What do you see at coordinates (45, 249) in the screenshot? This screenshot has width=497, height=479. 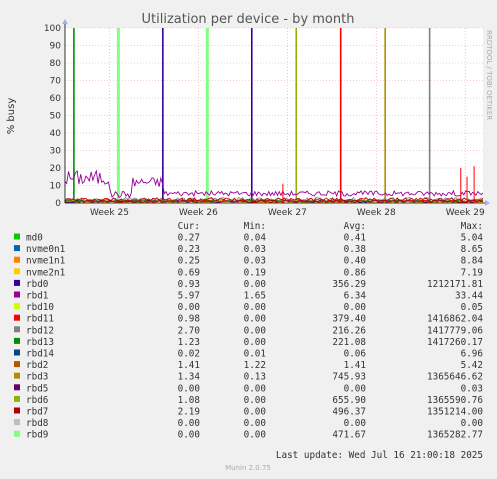 I see `legend-name: nvme0n1` at bounding box center [45, 249].